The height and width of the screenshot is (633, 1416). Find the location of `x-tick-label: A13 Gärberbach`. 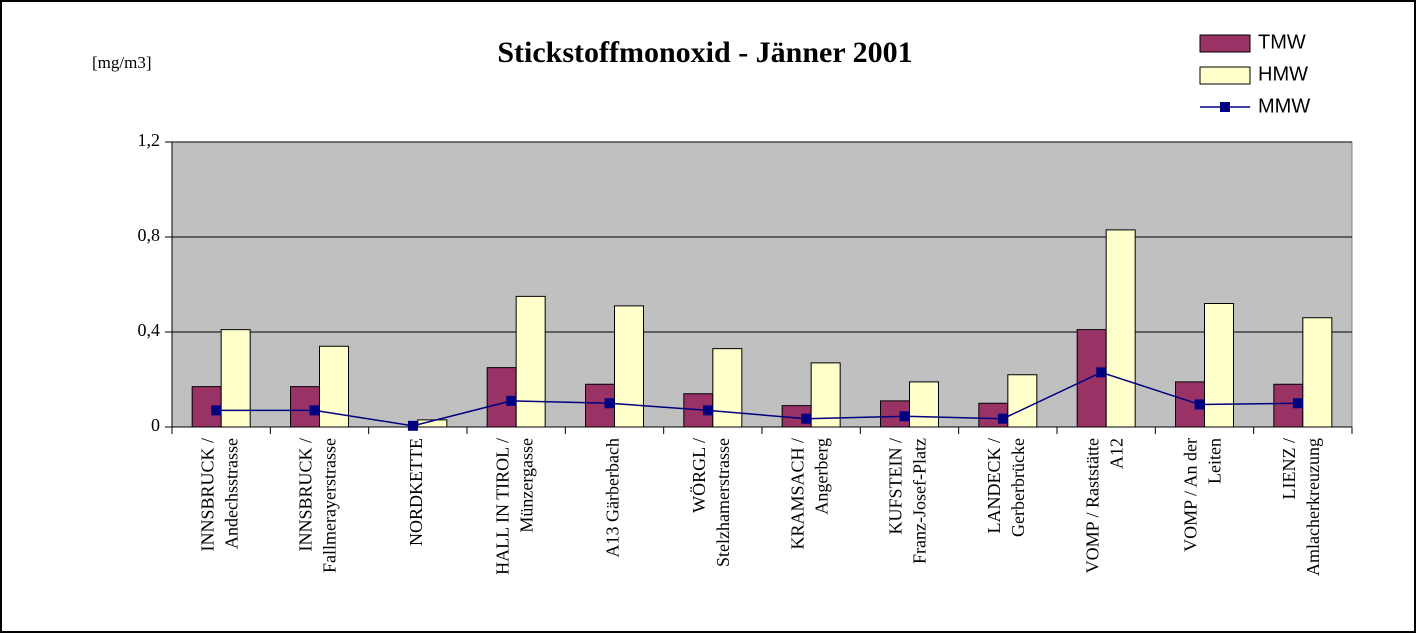

x-tick-label: A13 Gärberbach is located at coordinates (613, 497).